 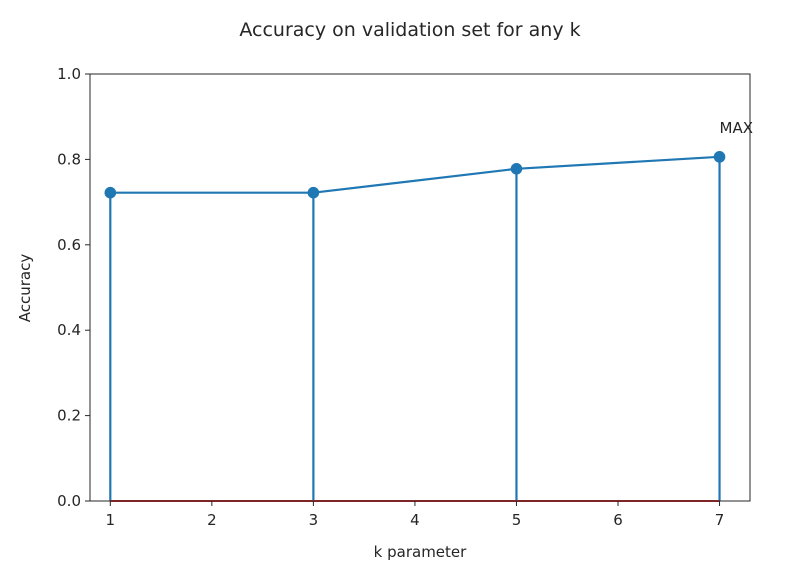 What do you see at coordinates (69, 416) in the screenshot?
I see `y-tick-label: 0.2` at bounding box center [69, 416].